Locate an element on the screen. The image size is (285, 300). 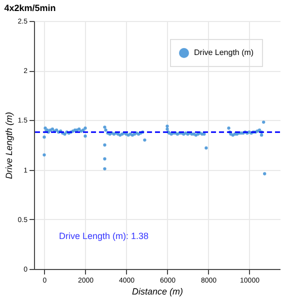
y-axis-title: Drive Length (m) is located at coordinates (9, 146).